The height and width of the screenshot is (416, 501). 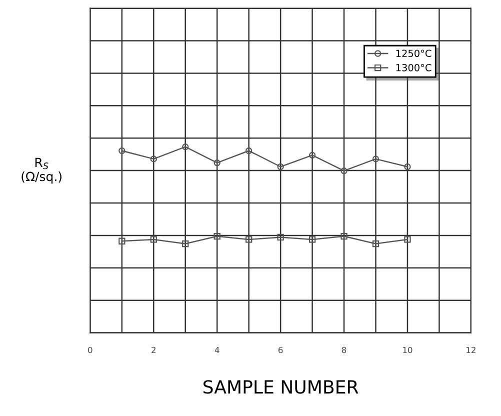 What do you see at coordinates (414, 68) in the screenshot?
I see `legend-label: 1300°C` at bounding box center [414, 68].